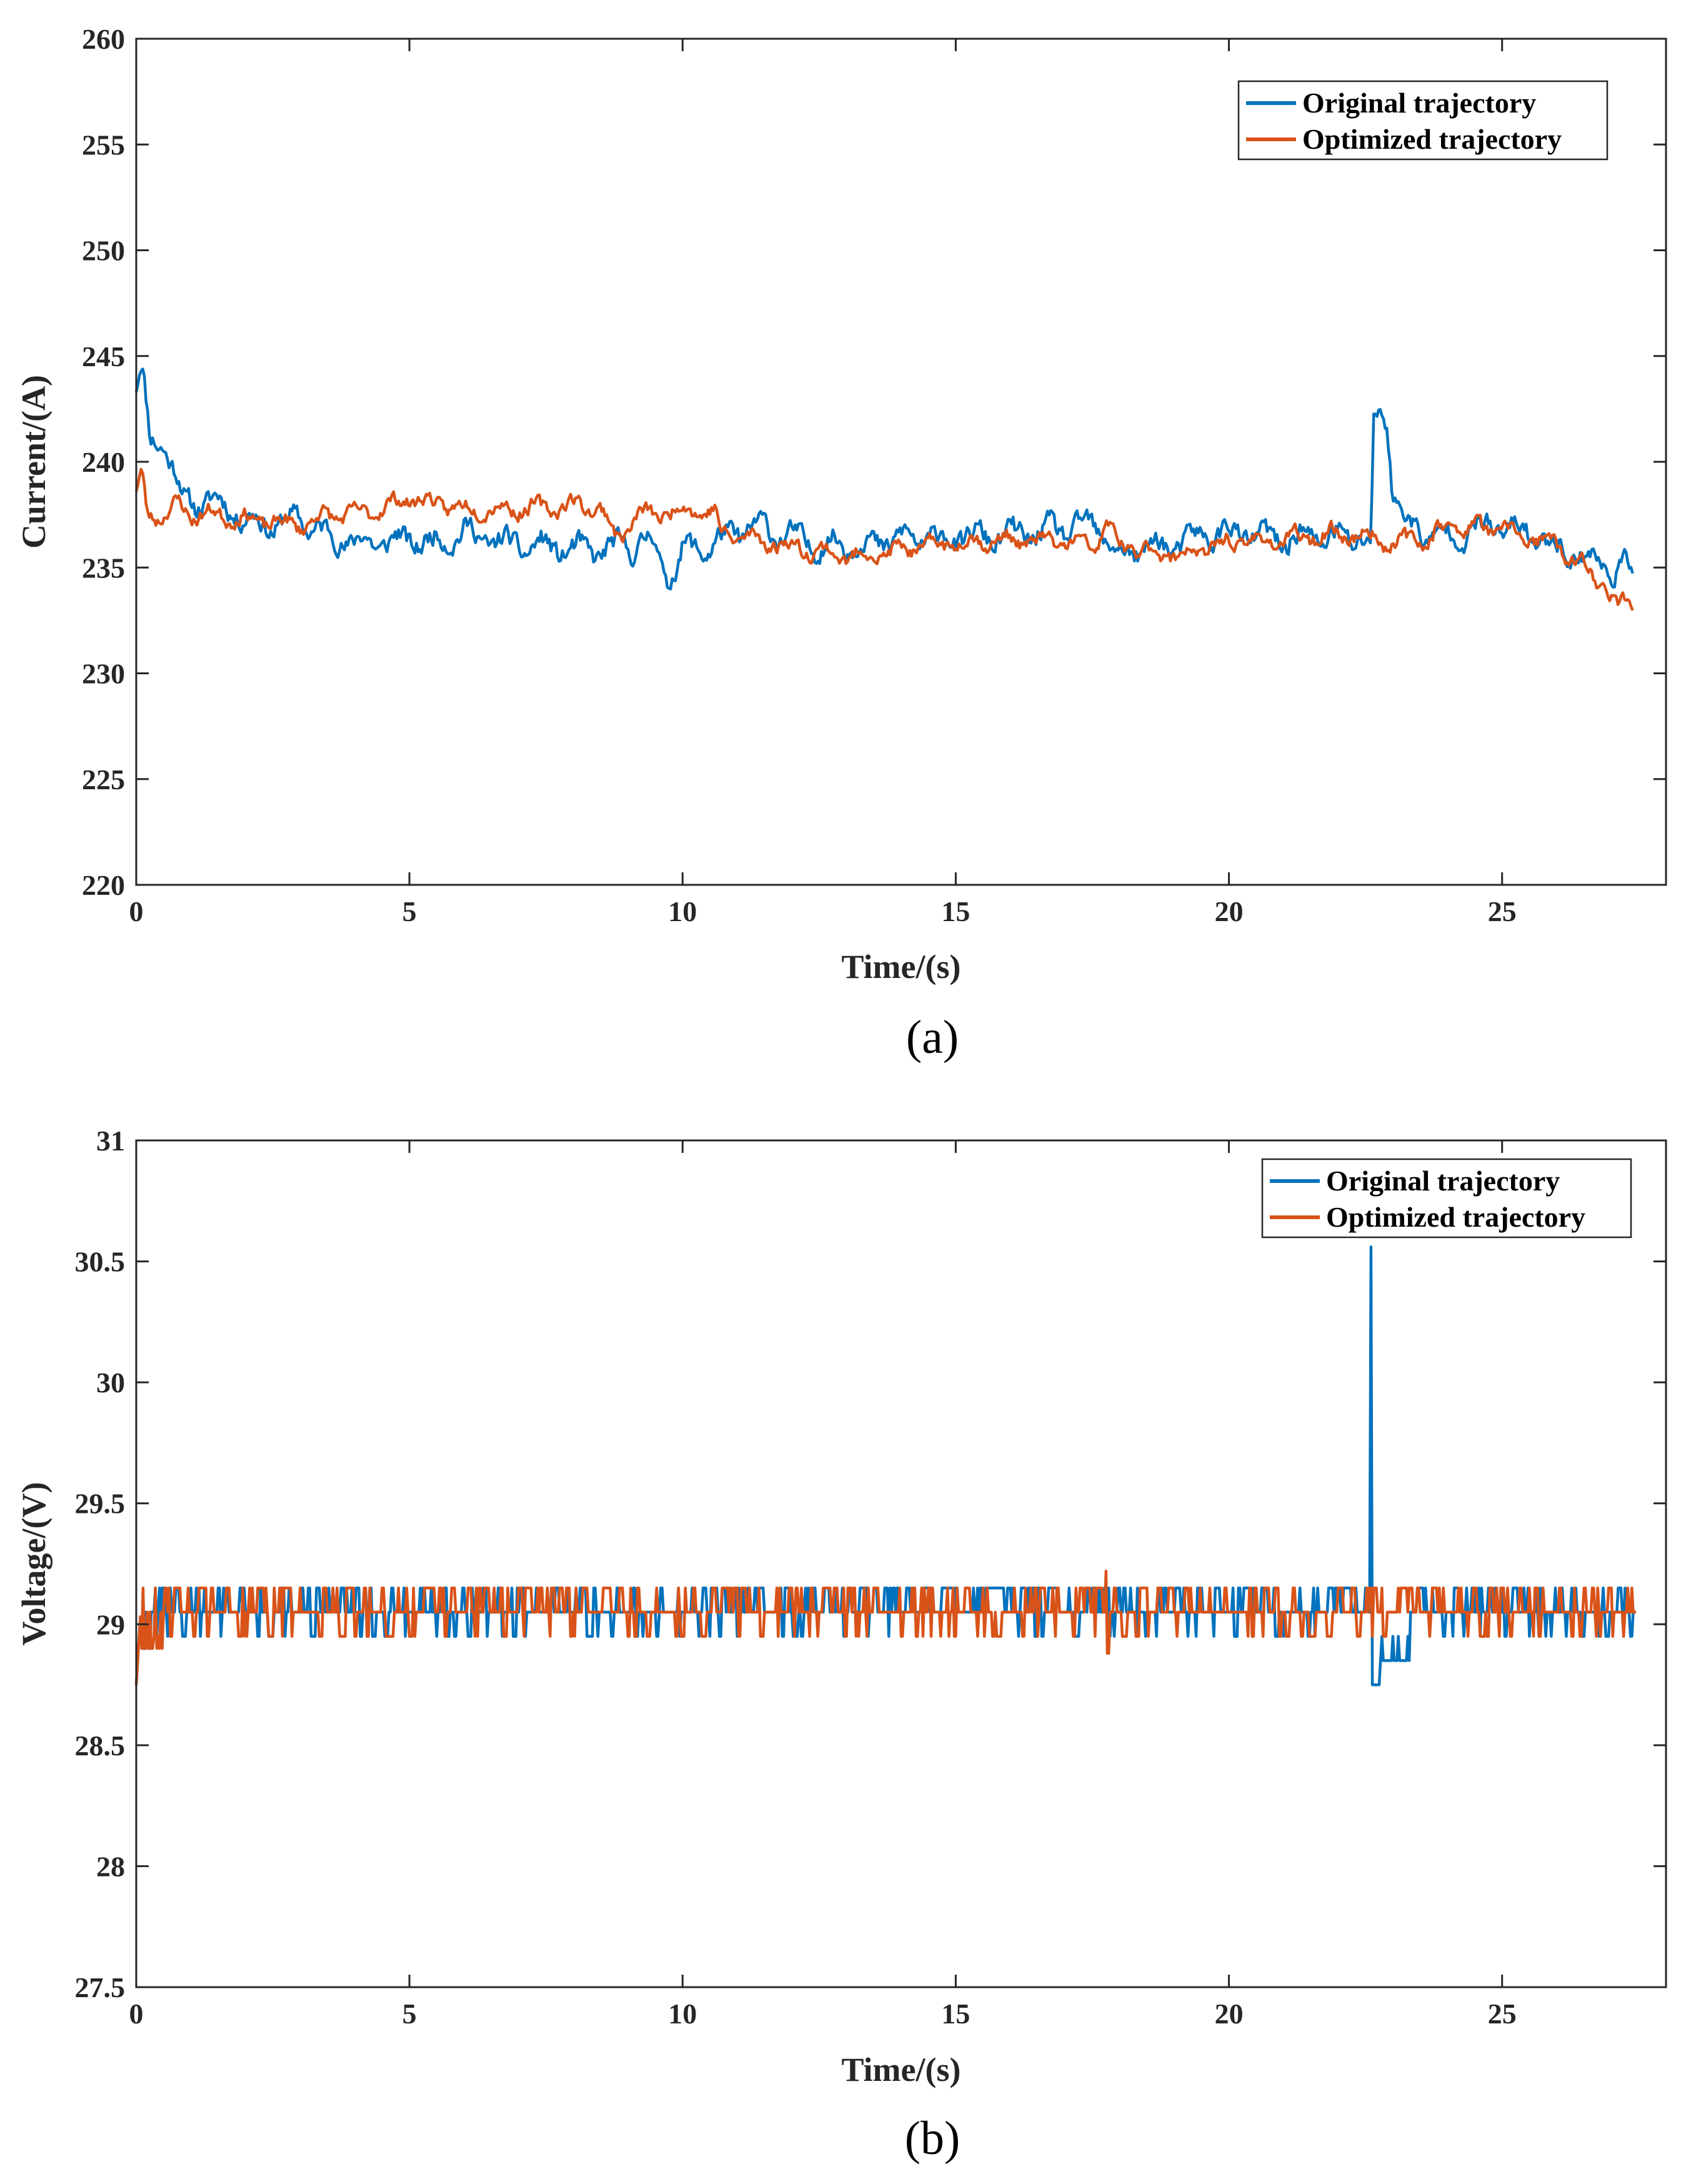 The width and height of the screenshot is (1691, 2184). I want to click on y-tick-label: 250, so click(103, 251).